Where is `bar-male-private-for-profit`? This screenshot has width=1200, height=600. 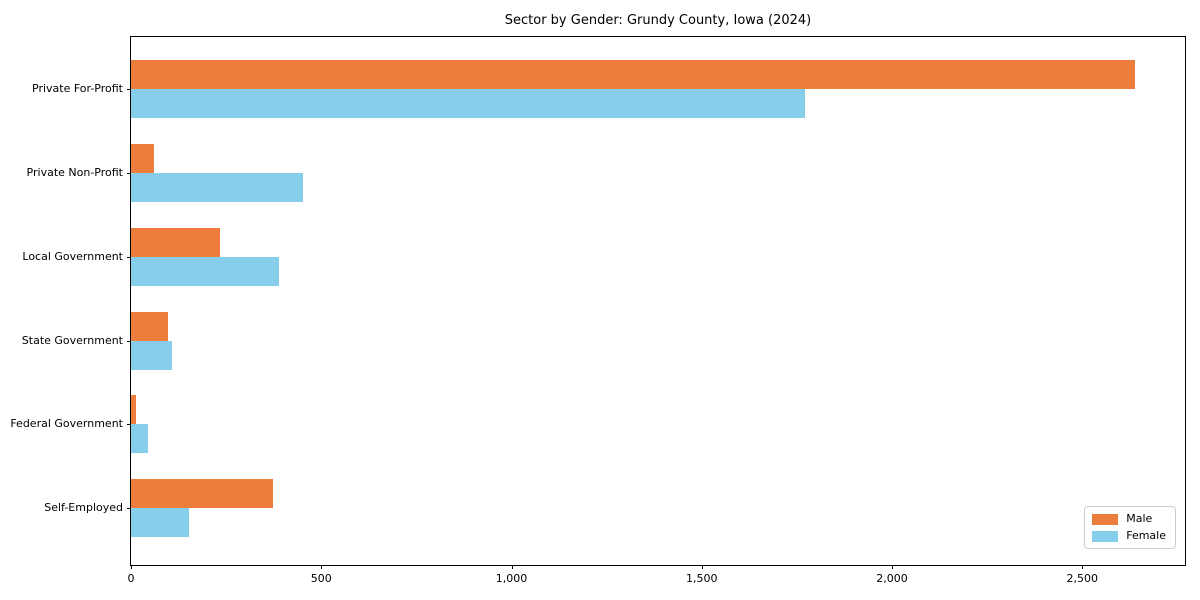 bar-male-private-for-profit is located at coordinates (633, 75).